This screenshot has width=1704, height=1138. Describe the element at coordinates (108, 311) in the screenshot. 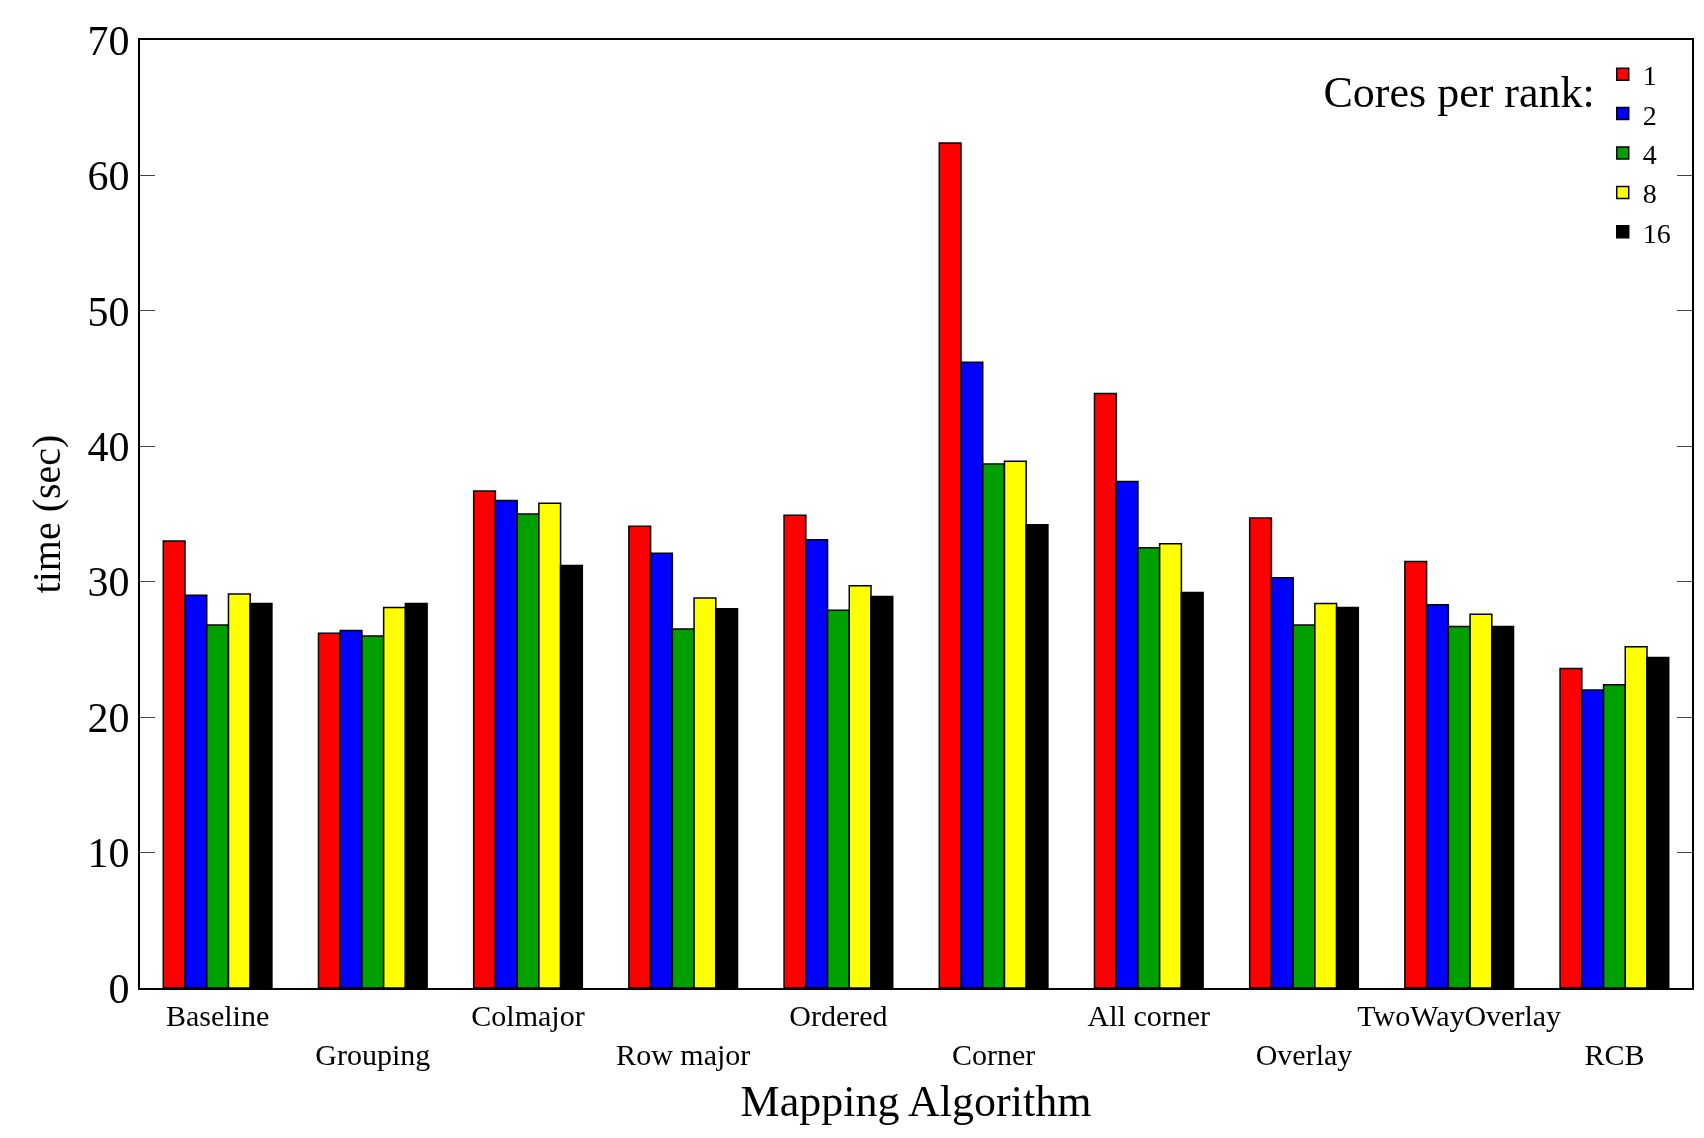

I see `y-tick-label: 50` at that location.